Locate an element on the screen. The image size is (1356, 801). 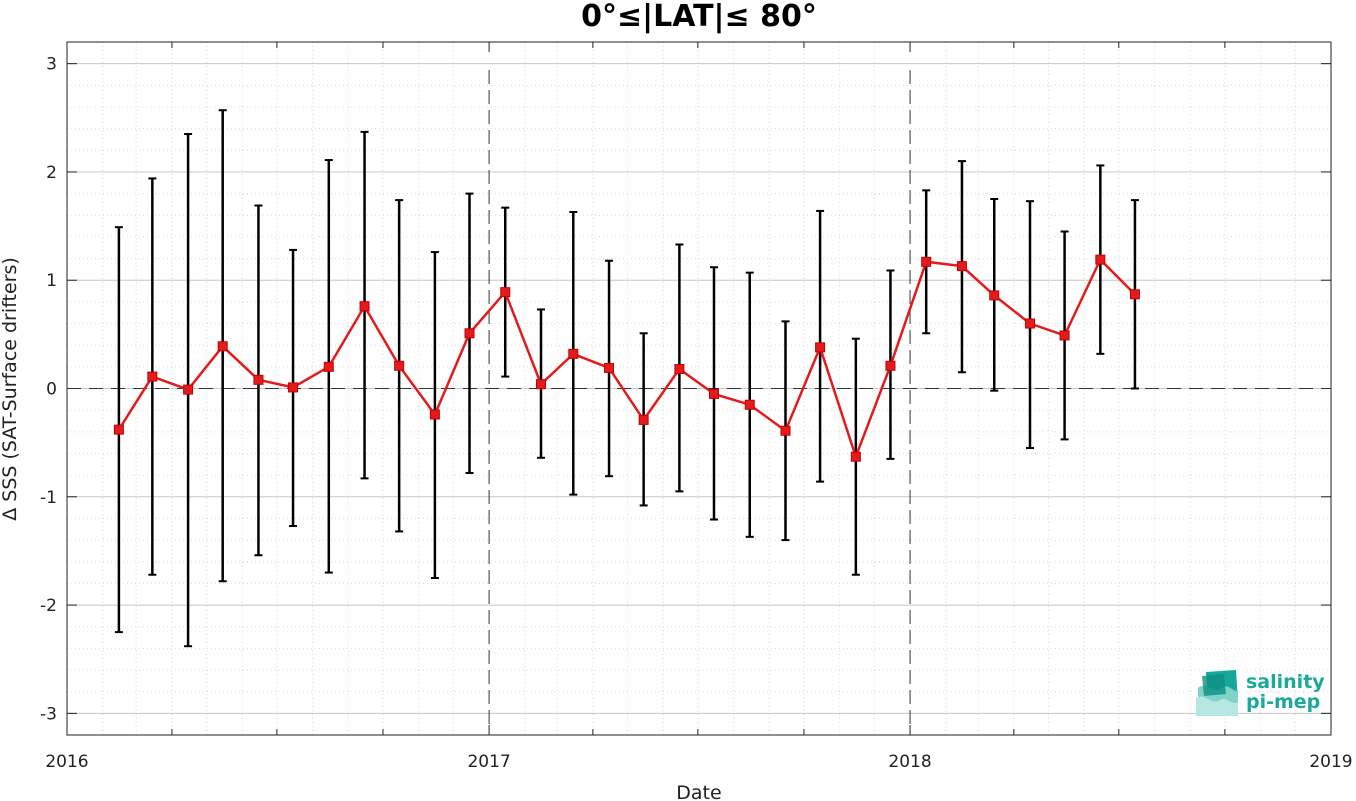
y-tick-label: 2 is located at coordinates (51, 173).